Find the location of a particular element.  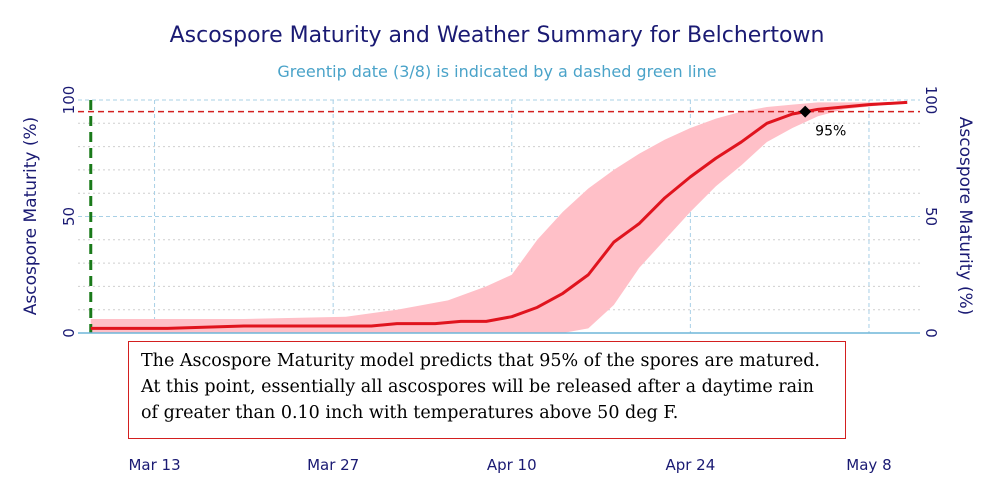

y-tick-label-left: 100 is located at coordinates (69, 100).